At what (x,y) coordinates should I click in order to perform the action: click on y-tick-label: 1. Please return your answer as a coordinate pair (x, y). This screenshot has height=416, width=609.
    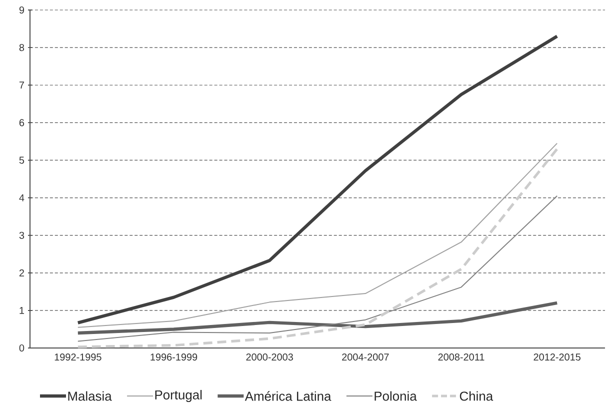
    Looking at the image, I should click on (22, 310).